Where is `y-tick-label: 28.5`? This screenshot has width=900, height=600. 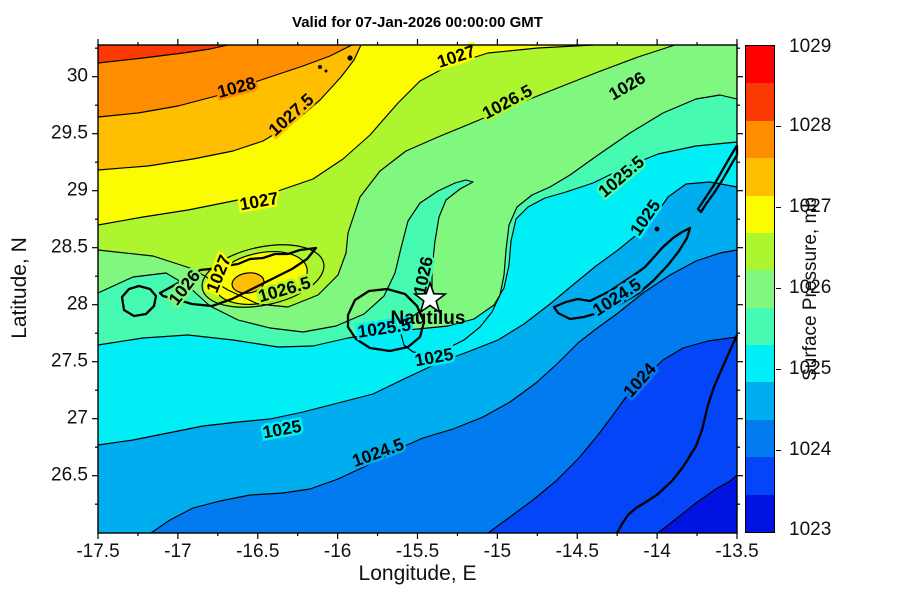
y-tick-label: 28.5 is located at coordinates (69, 247).